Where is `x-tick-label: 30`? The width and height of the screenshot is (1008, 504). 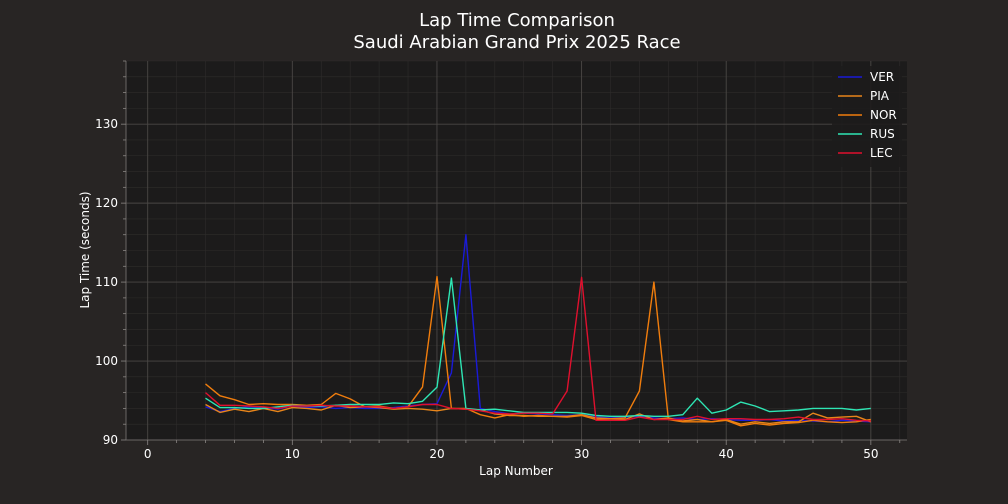 x-tick-label: 30 is located at coordinates (581, 454).